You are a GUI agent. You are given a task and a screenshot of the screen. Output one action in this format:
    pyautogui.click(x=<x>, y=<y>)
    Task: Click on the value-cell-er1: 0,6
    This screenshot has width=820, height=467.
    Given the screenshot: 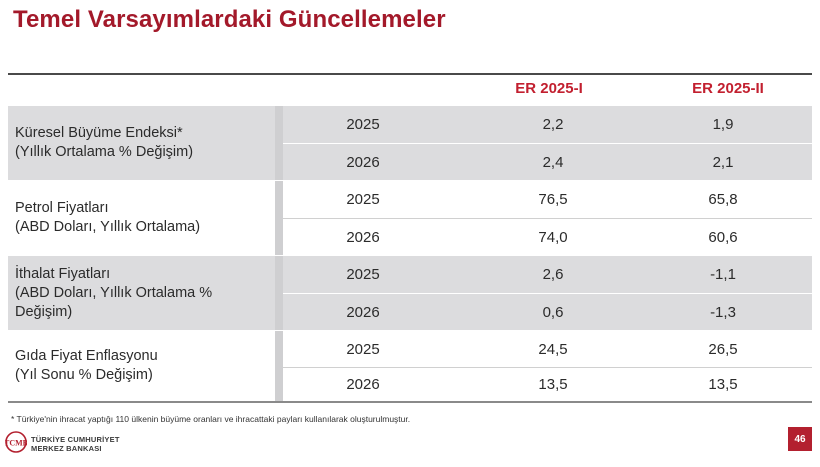 What is the action you would take?
    pyautogui.click(x=553, y=312)
    